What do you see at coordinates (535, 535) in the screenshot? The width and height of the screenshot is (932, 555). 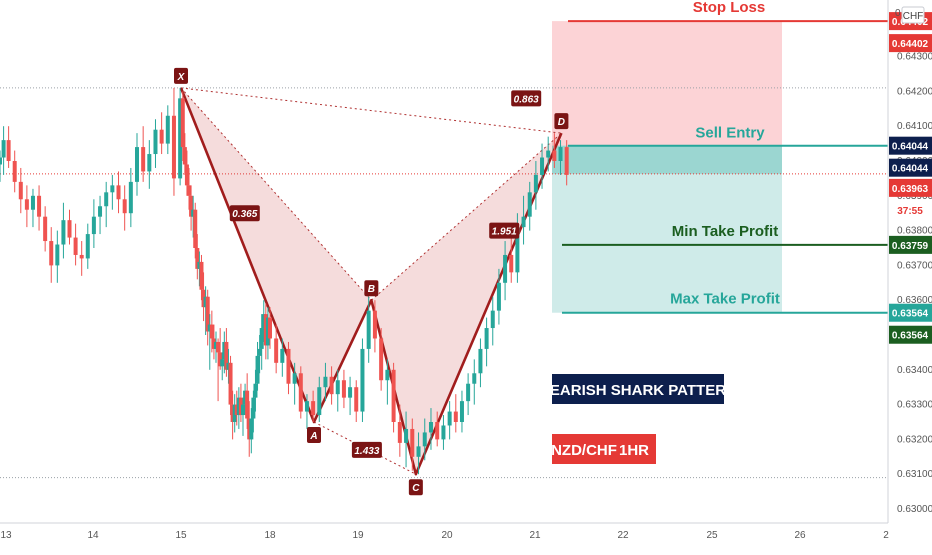 I see `x-tick-label: 21` at bounding box center [535, 535].